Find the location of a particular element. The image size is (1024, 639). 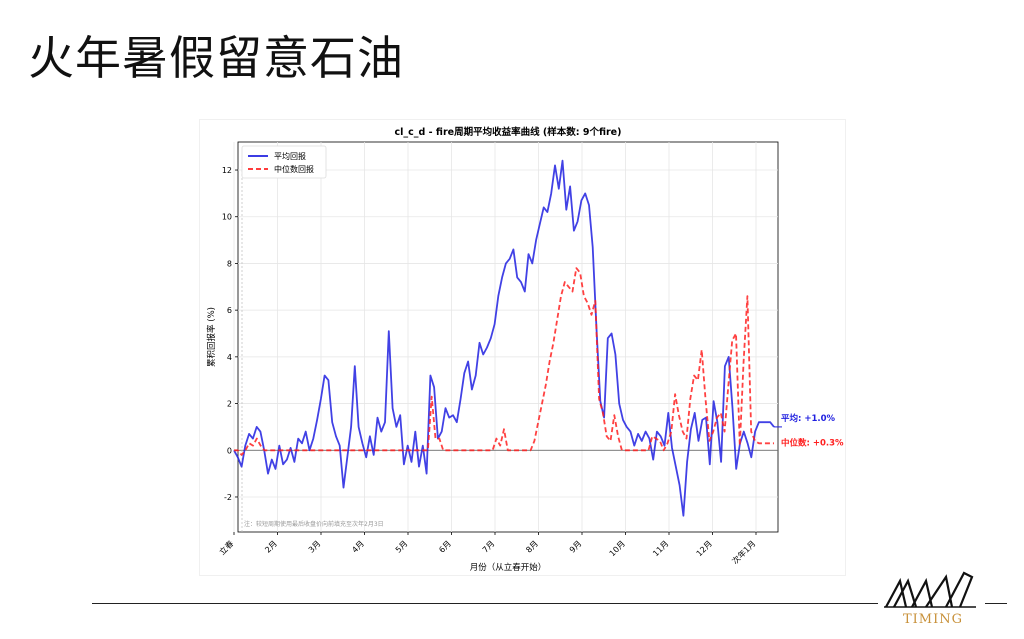

x-tick-label: 10月 is located at coordinates (617, 548).